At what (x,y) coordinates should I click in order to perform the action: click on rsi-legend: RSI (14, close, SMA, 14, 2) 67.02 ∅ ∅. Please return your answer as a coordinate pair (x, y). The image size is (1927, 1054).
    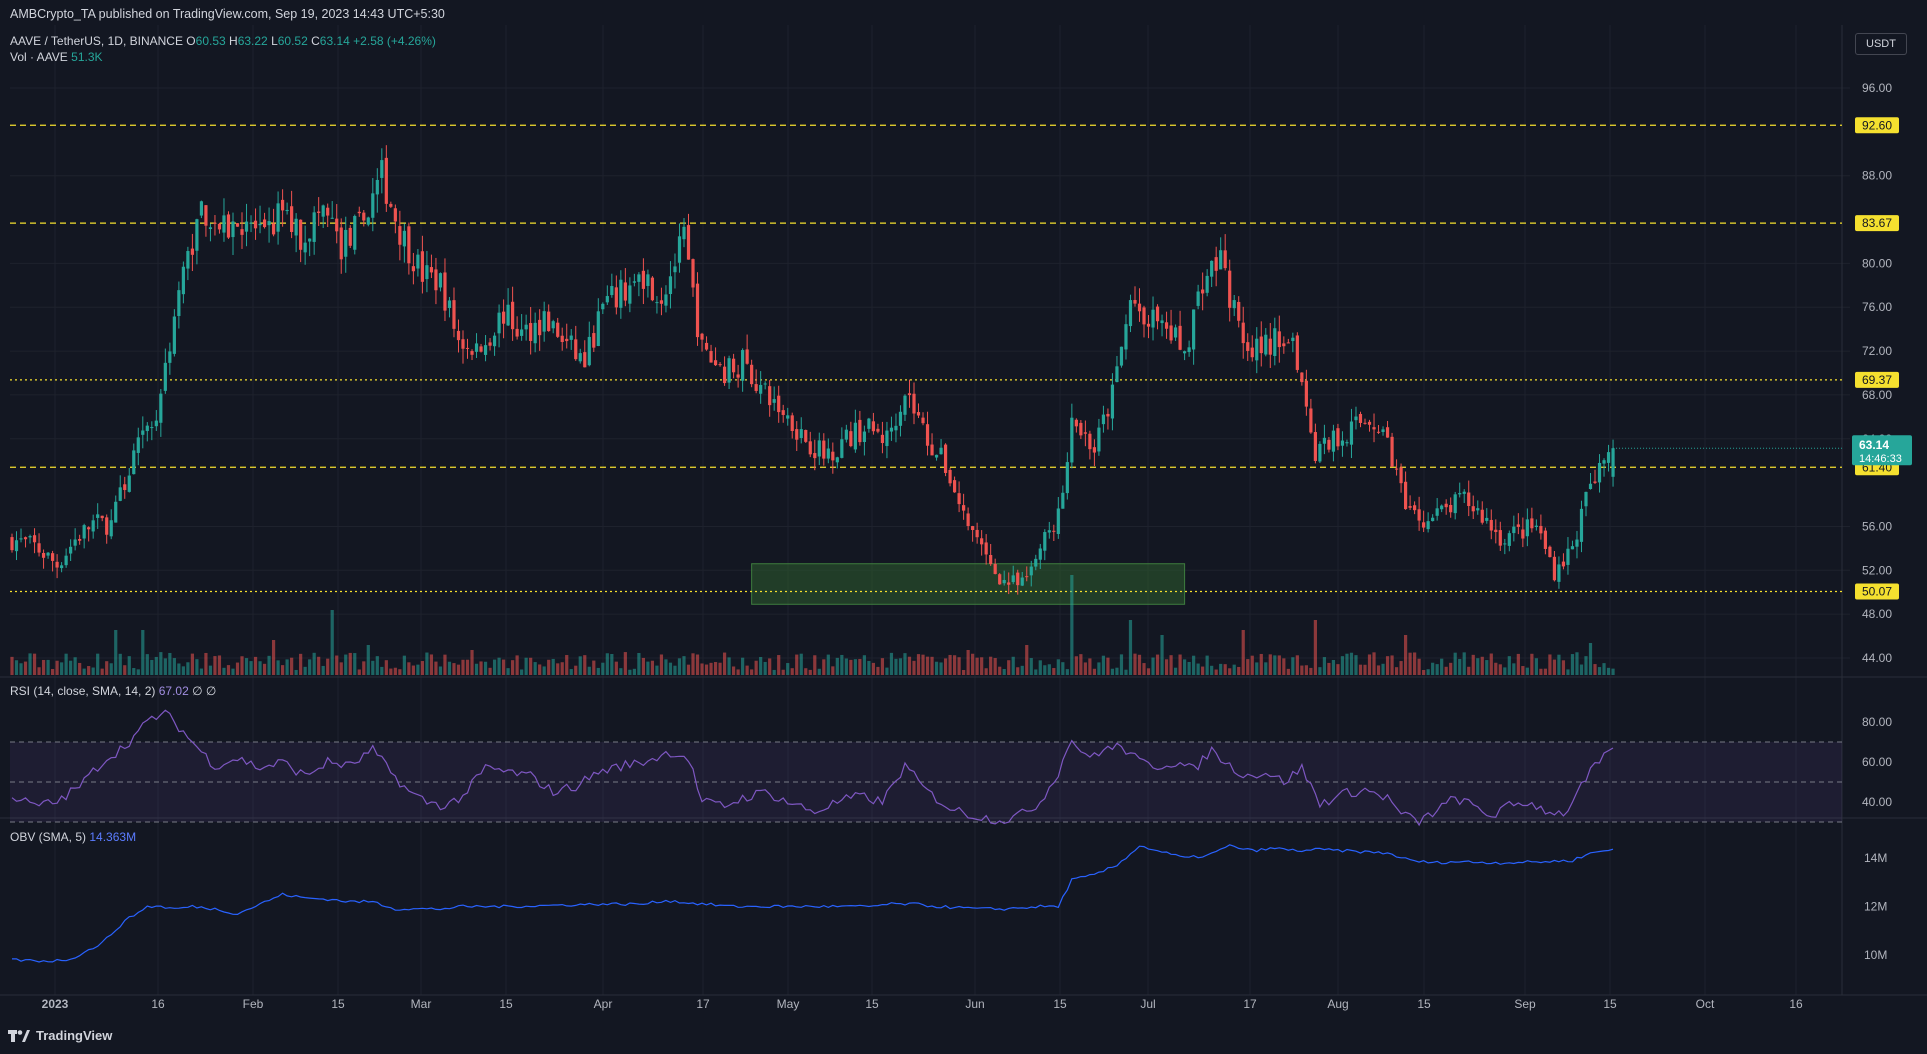
    Looking at the image, I should click on (113, 691).